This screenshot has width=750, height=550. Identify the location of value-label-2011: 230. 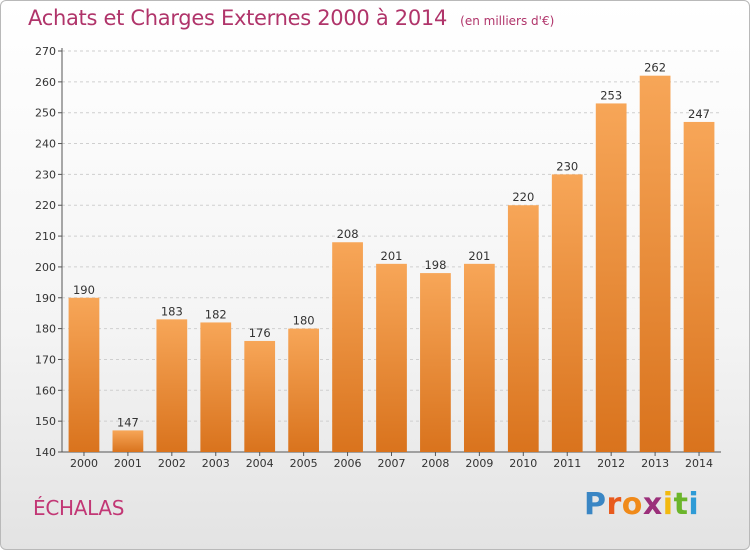
(567, 166).